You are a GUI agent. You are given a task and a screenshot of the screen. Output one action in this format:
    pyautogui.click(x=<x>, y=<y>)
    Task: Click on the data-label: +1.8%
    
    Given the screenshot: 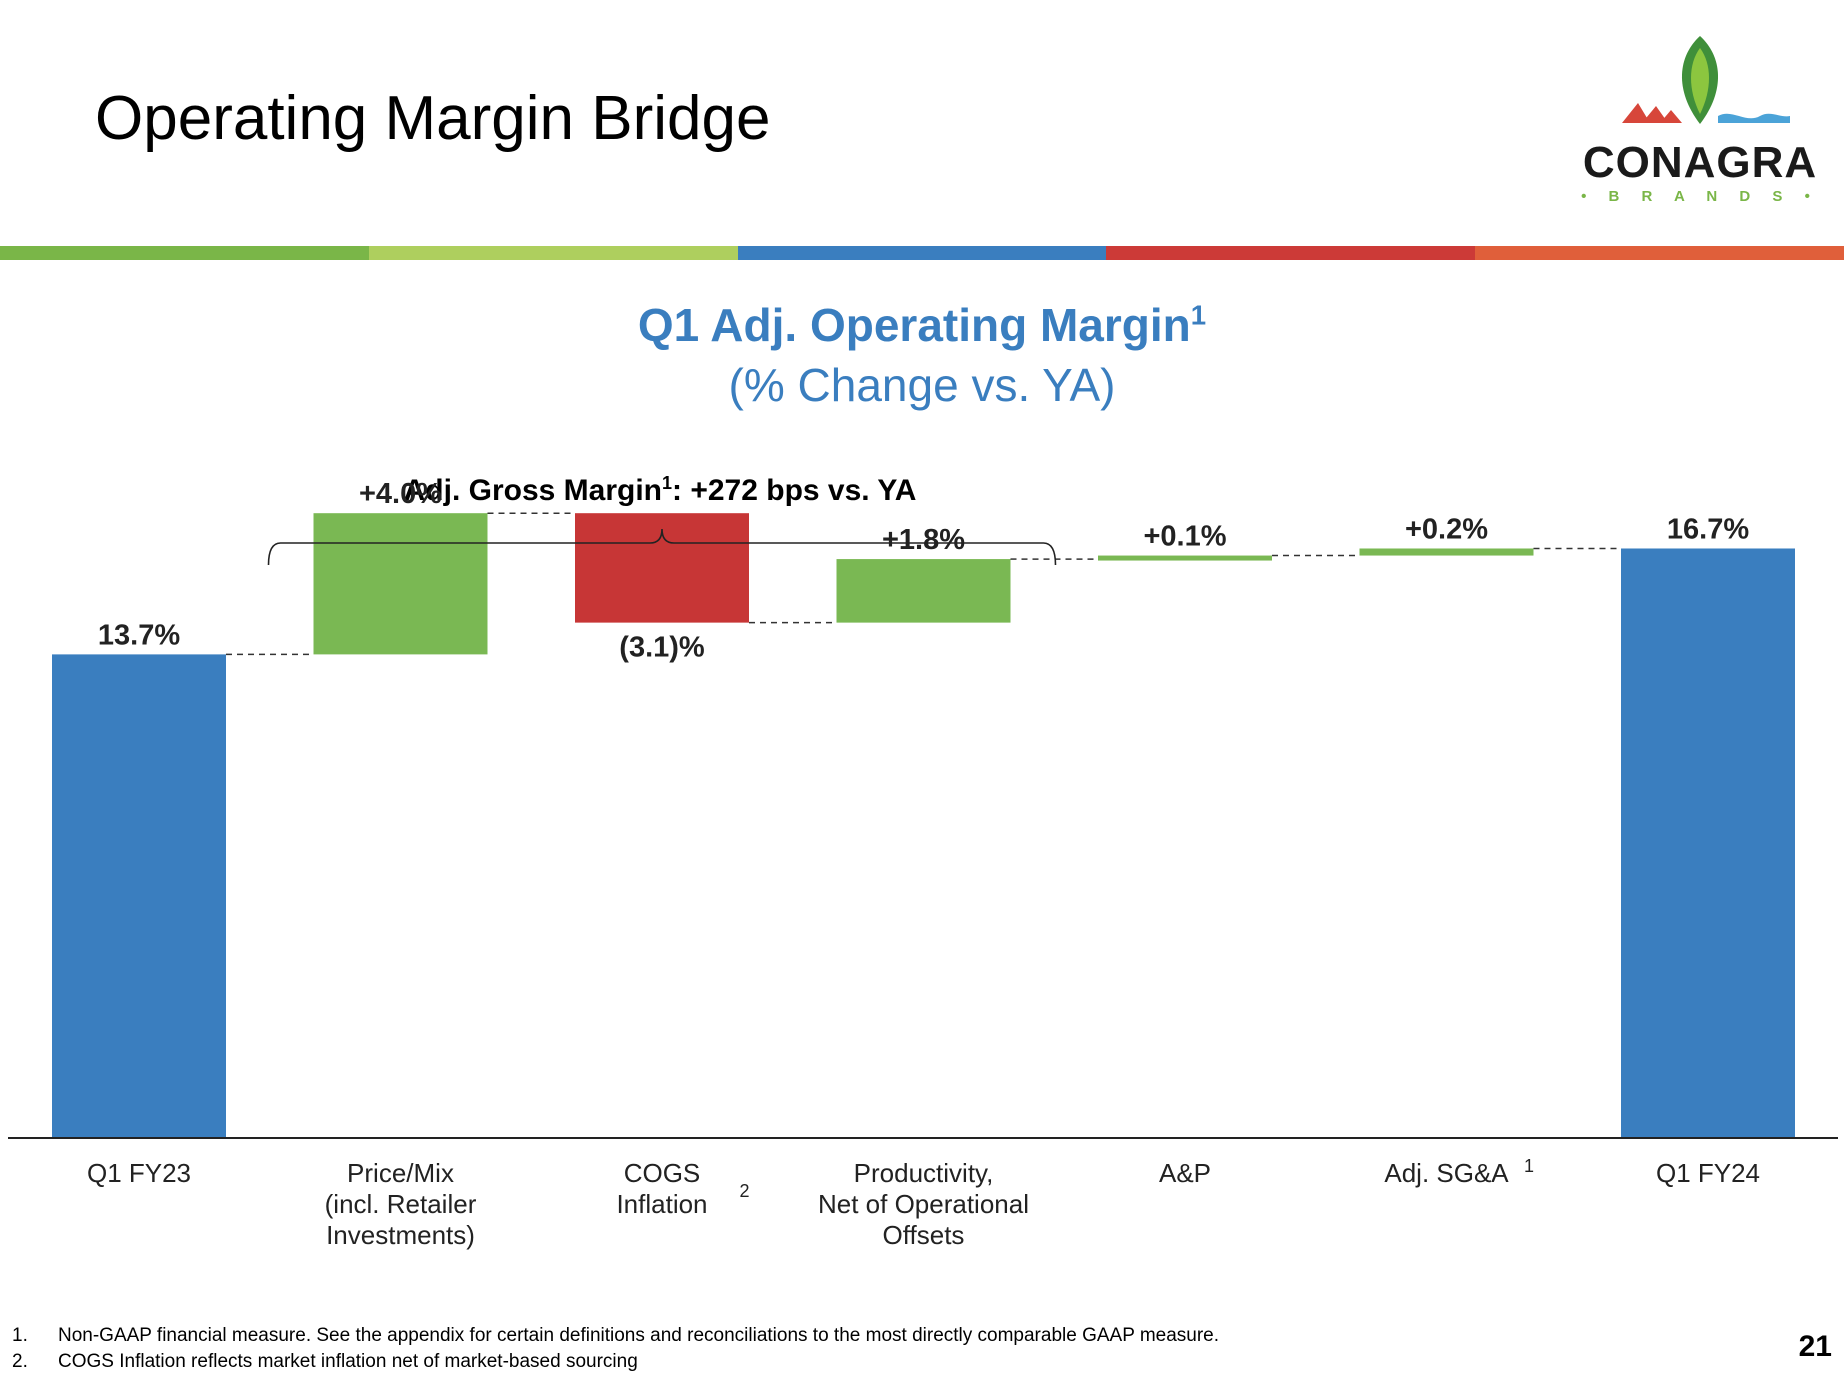 What is the action you would take?
    pyautogui.click(x=923, y=540)
    